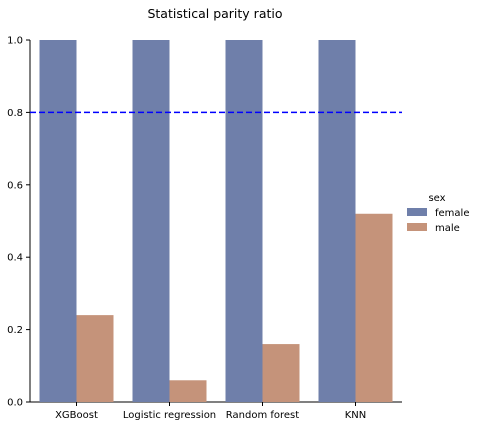 The width and height of the screenshot is (478, 426). What do you see at coordinates (15, 258) in the screenshot?
I see `y-tick-label: 0.4` at bounding box center [15, 258].